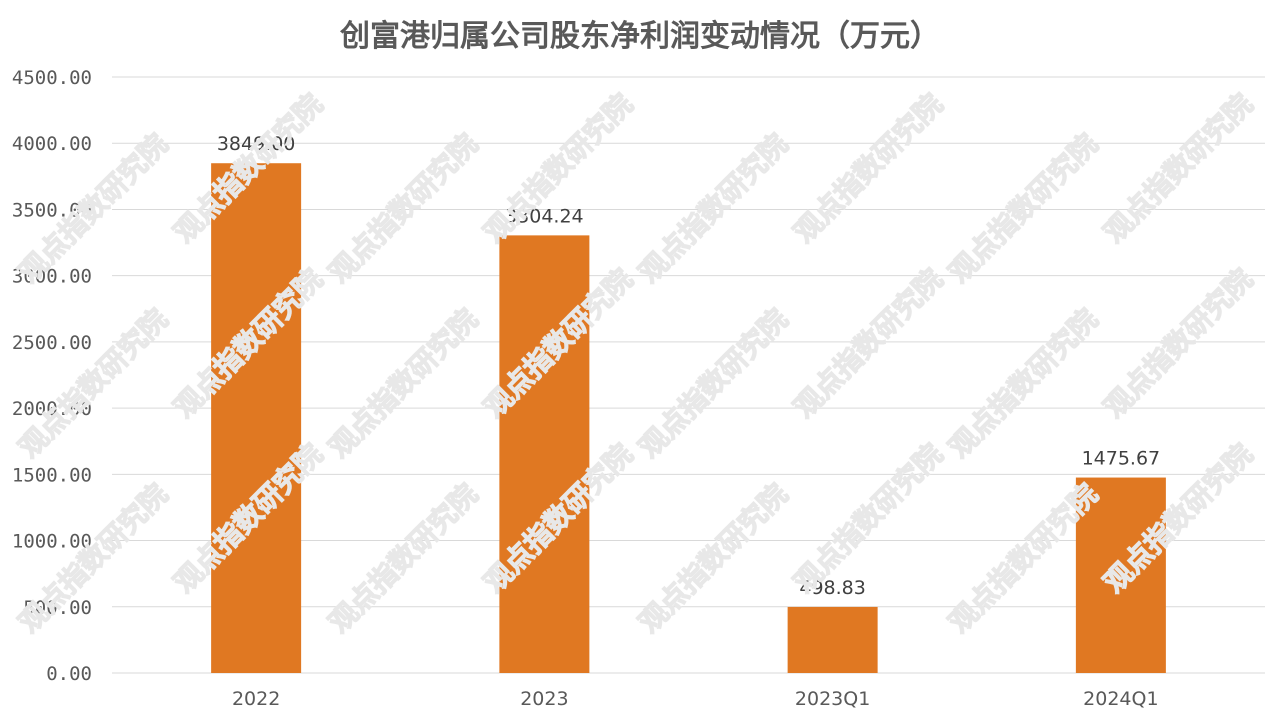 The width and height of the screenshot is (1280, 720). What do you see at coordinates (1120, 699) in the screenshot?
I see `x-tick-label: 2024Q1` at bounding box center [1120, 699].